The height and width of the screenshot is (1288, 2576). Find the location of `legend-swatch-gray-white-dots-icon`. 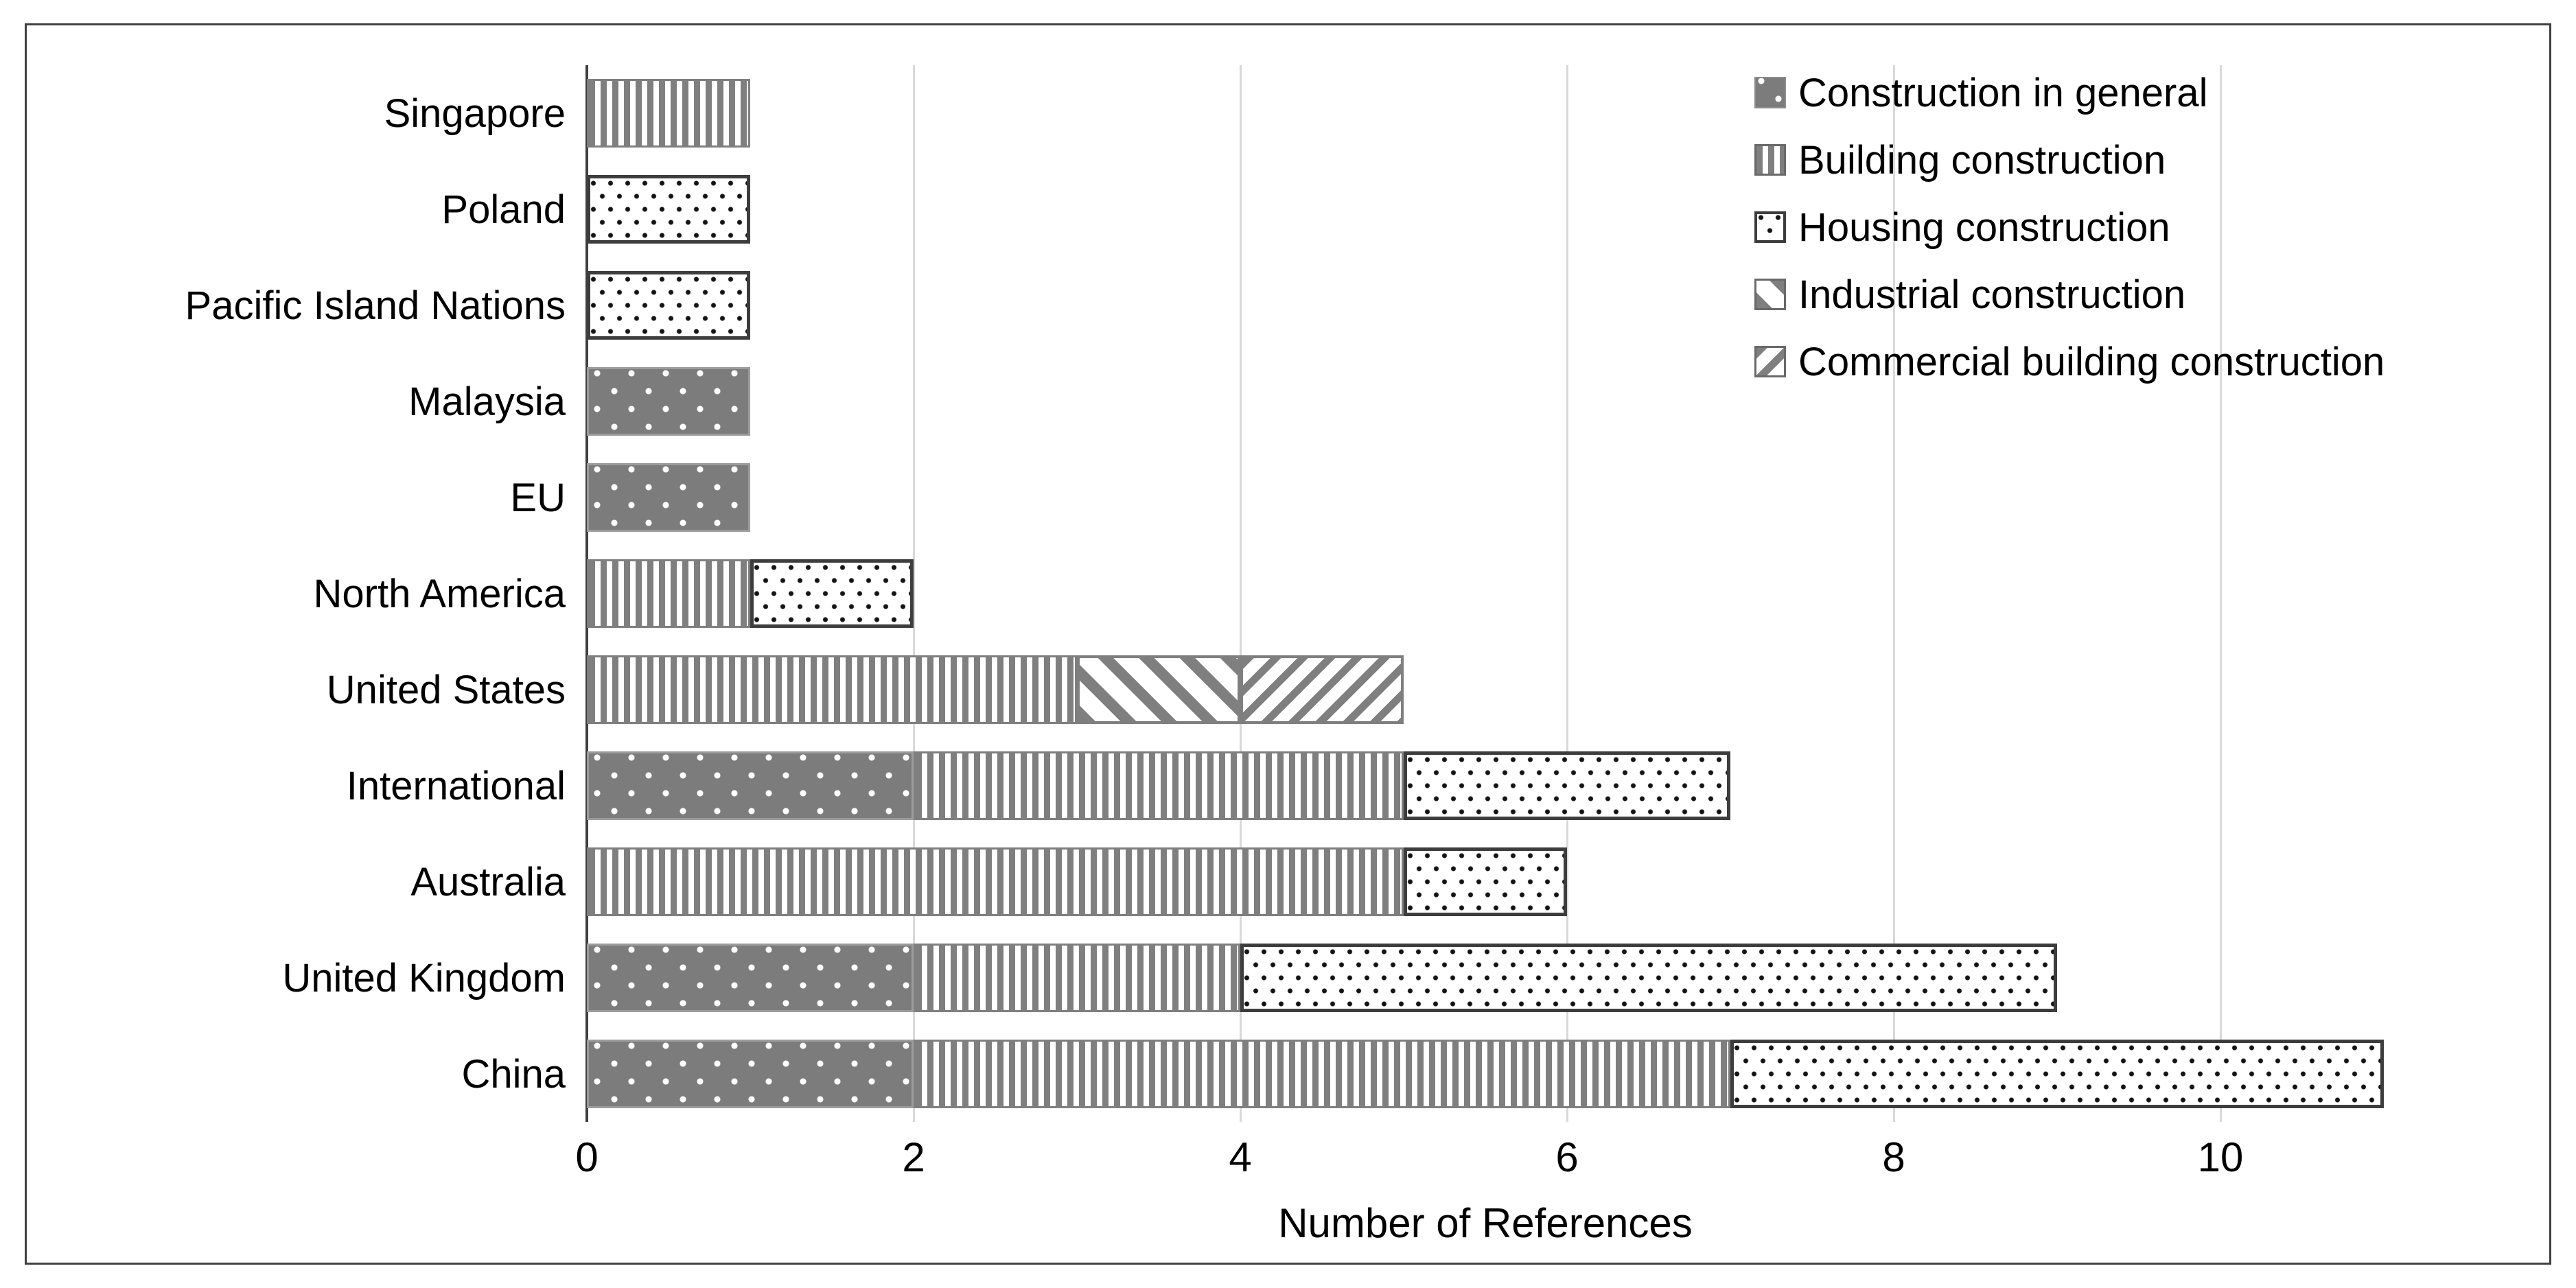

legend-swatch-gray-white-dots-icon is located at coordinates (1770, 92).